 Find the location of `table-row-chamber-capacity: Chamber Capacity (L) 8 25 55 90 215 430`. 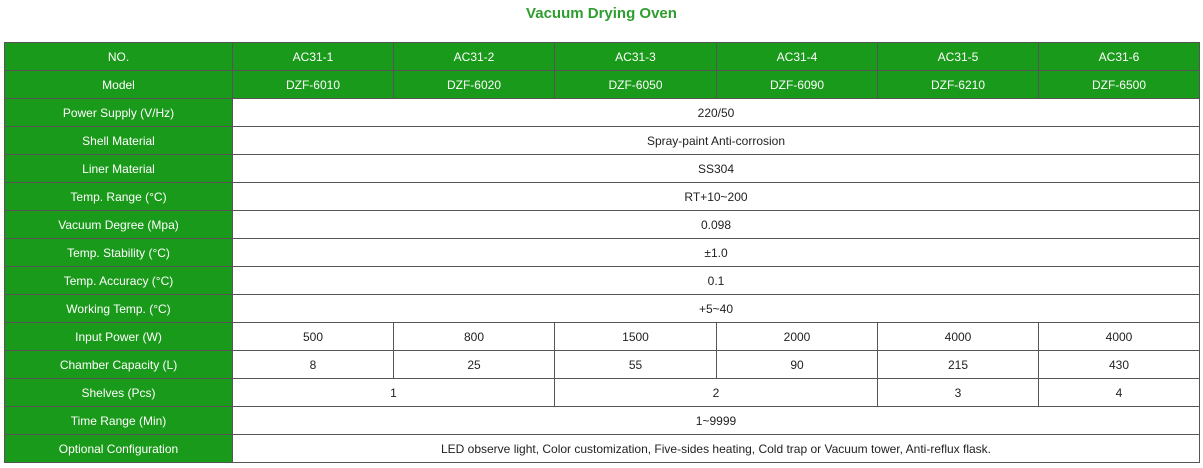

table-row-chamber-capacity: Chamber Capacity (L) 8 25 55 90 215 430 is located at coordinates (602, 364).